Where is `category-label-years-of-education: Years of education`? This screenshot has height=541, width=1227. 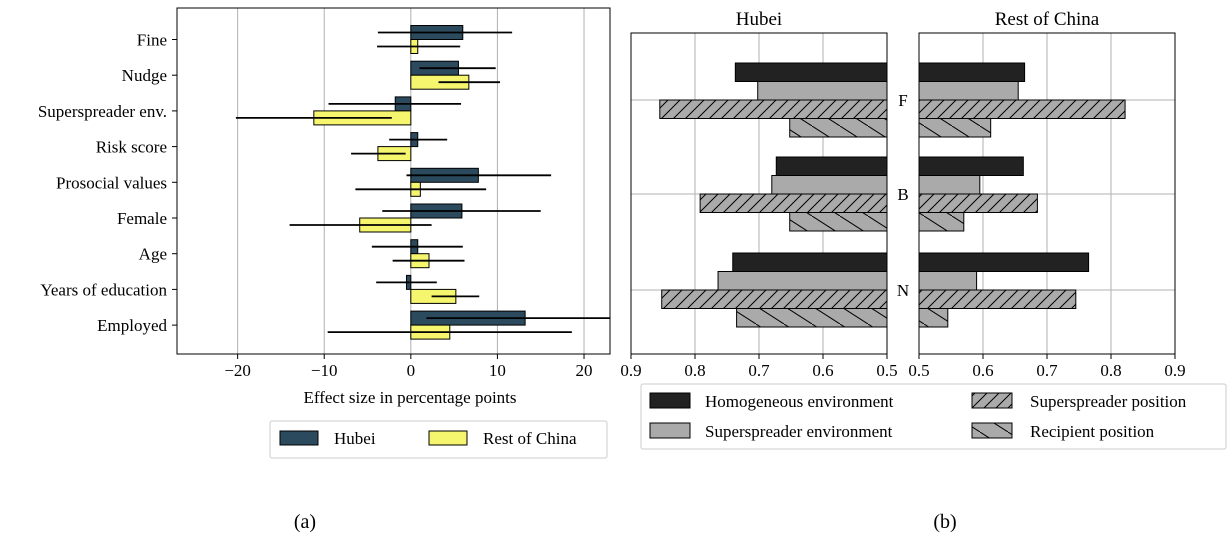 category-label-years-of-education: Years of education is located at coordinates (103, 289).